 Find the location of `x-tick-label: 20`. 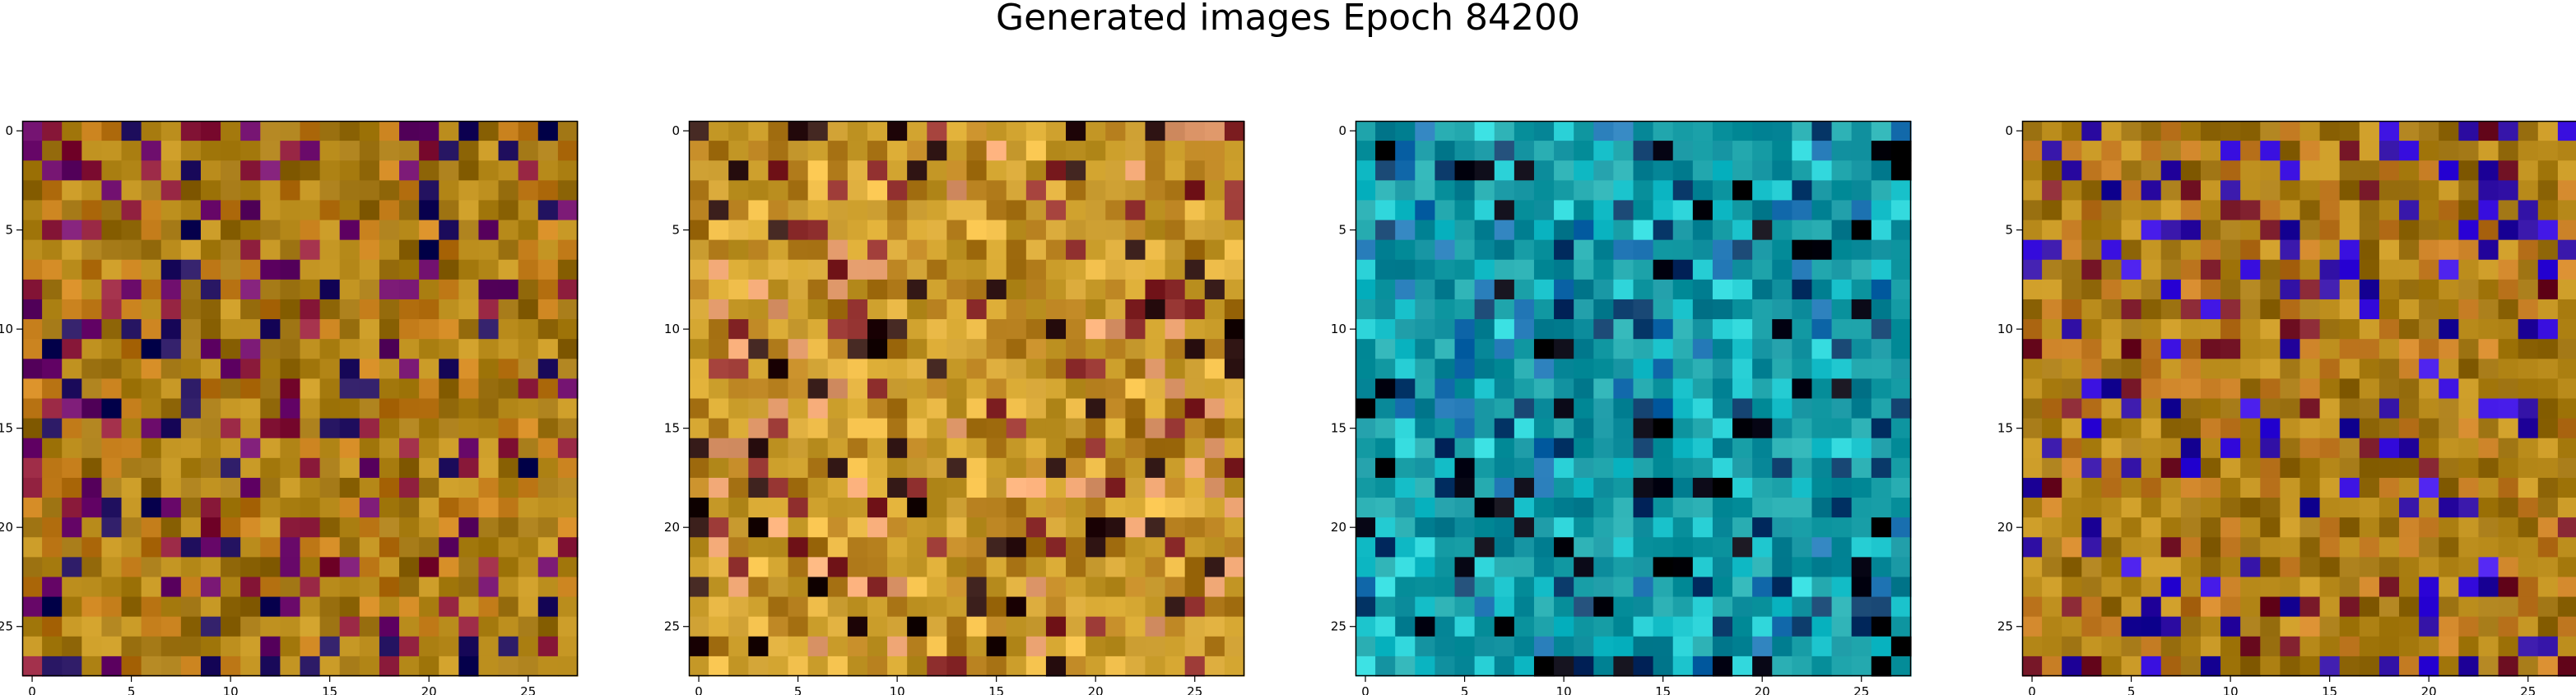

x-tick-label: 20 is located at coordinates (429, 689).